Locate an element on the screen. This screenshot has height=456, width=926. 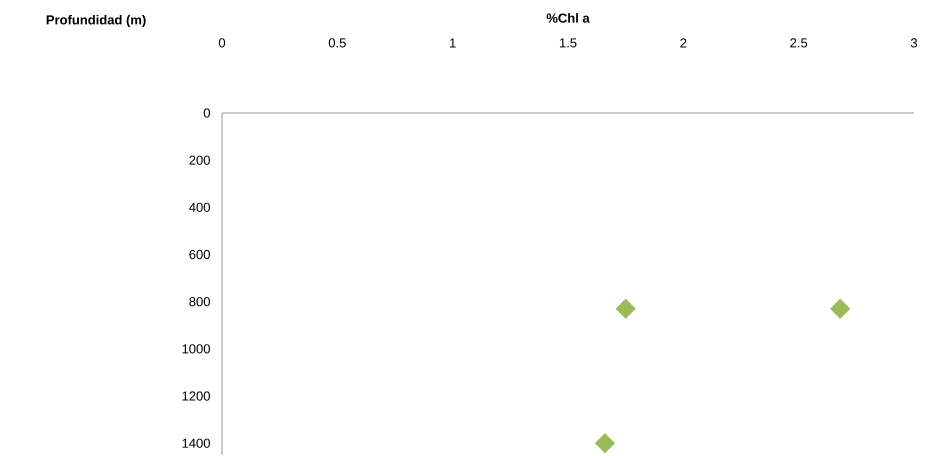
y-tick-label: 0 is located at coordinates (207, 113).